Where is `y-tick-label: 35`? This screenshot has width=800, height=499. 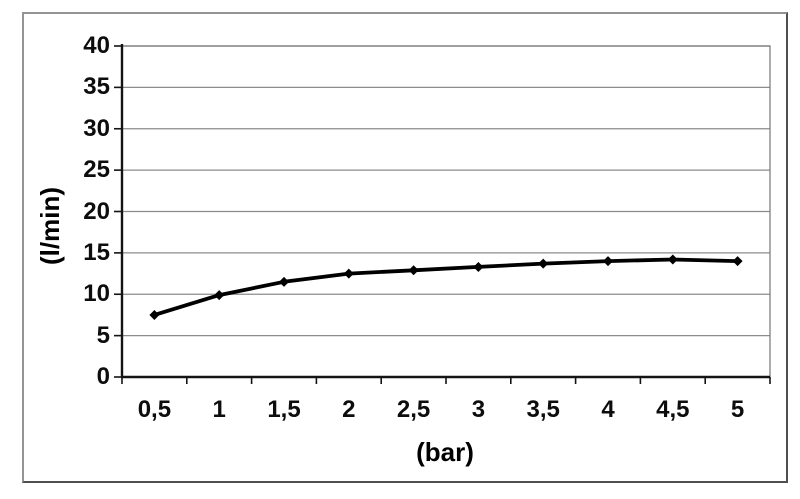 y-tick-label: 35 is located at coordinates (96, 87).